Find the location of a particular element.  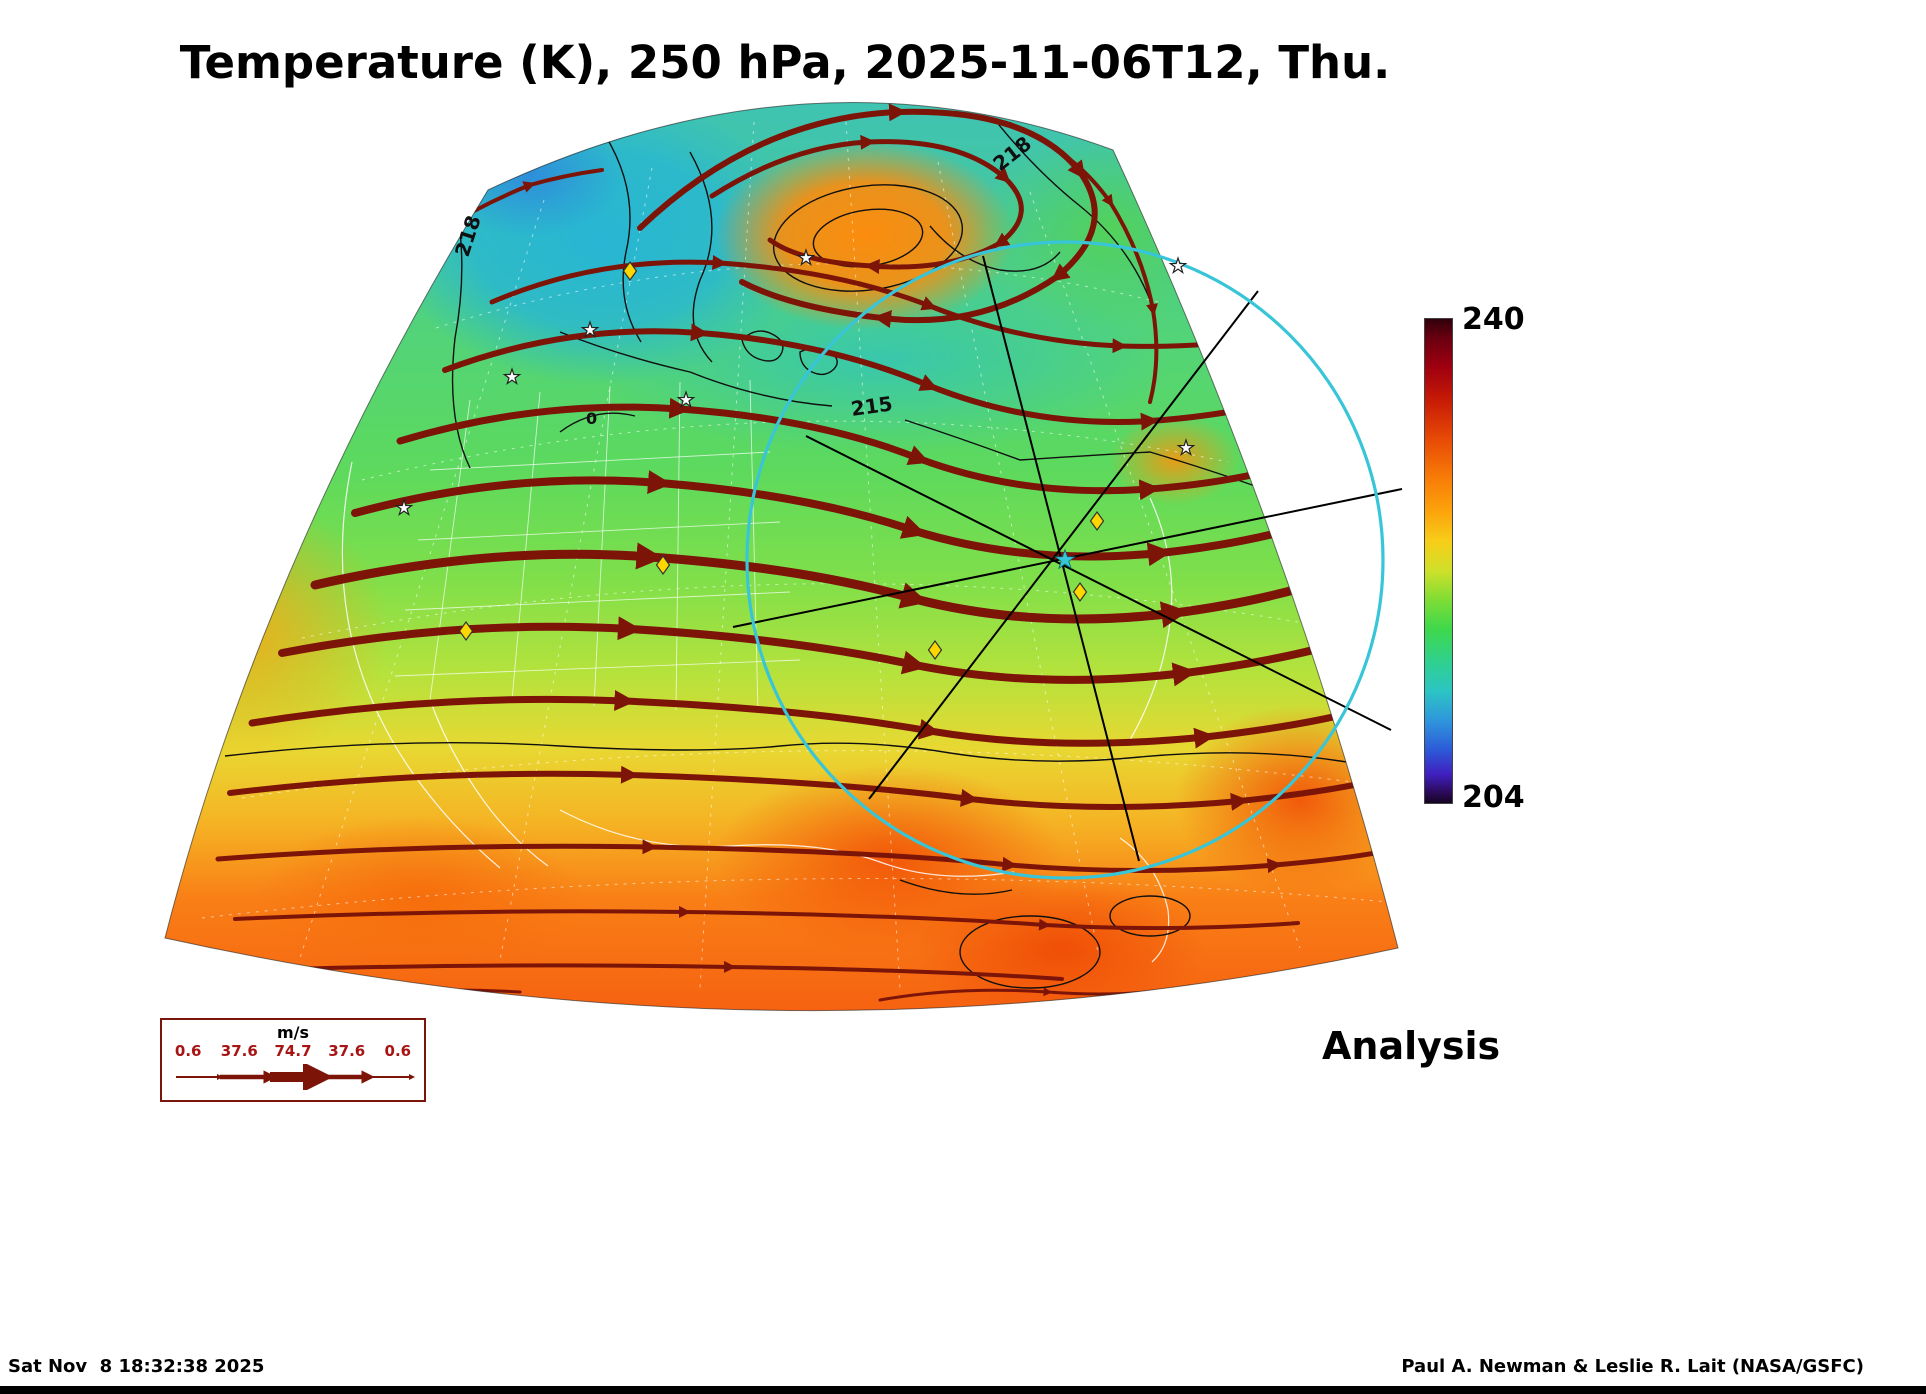

wind-legend-value: 74.7 is located at coordinates (293, 1051).